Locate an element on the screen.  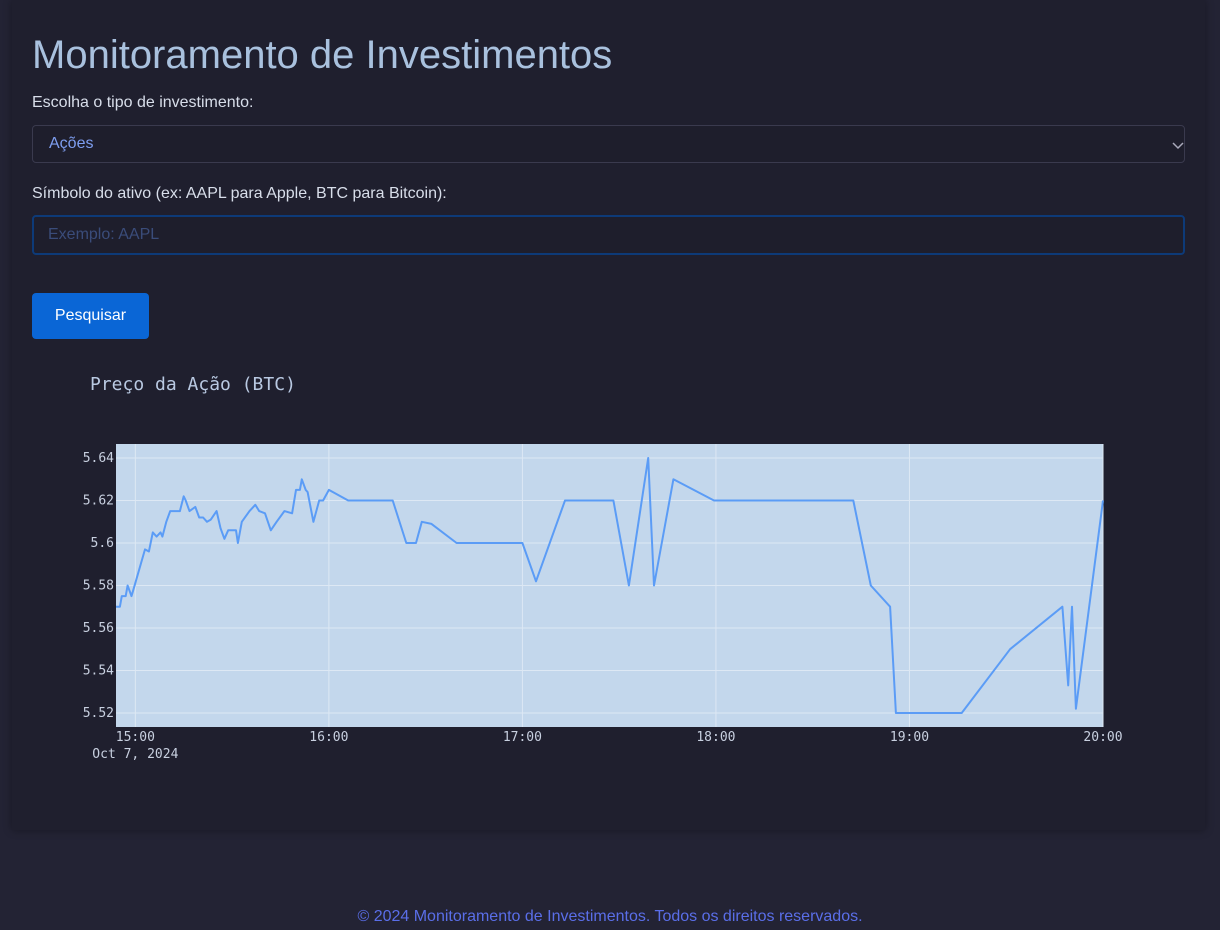
x-tick-label: 20:00 is located at coordinates (1102, 737).